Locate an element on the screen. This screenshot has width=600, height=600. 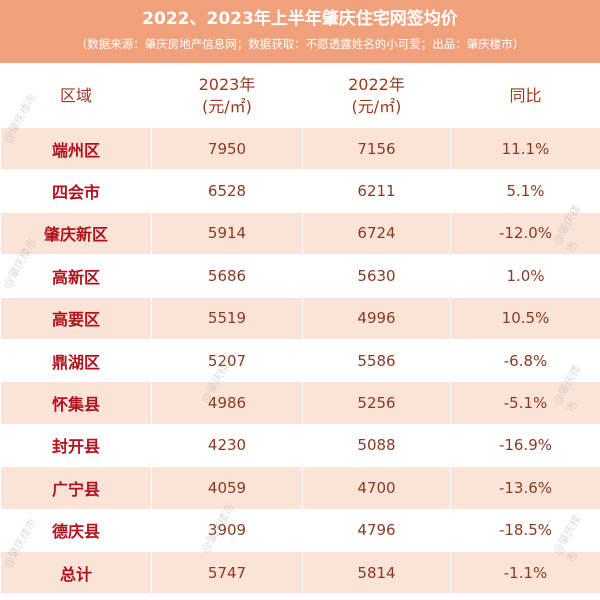
header-region: 区域 is located at coordinates (76, 95).